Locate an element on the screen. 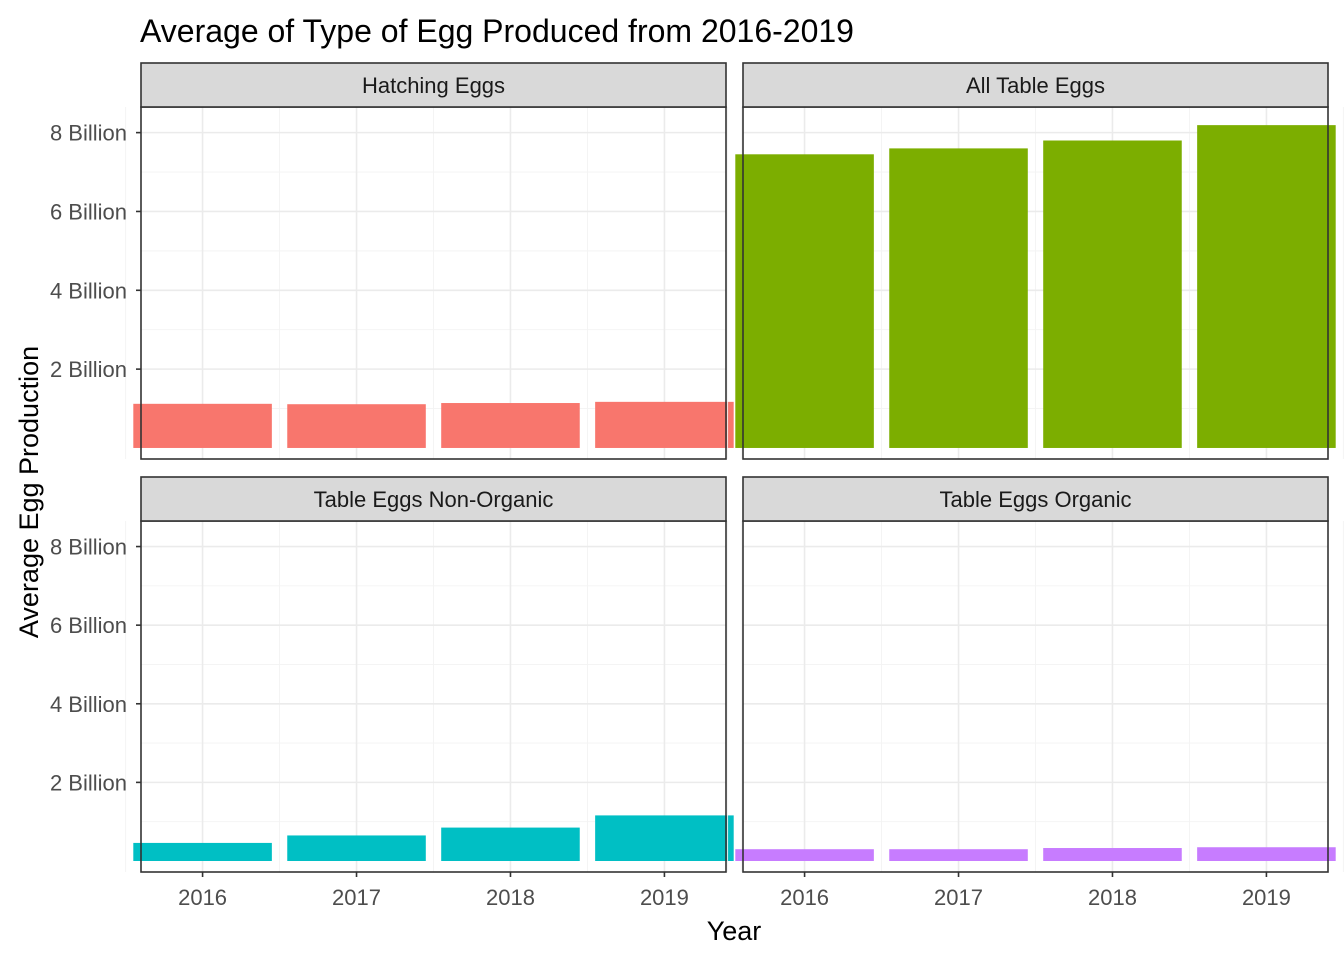 Image resolution: width=1344 pixels, height=960 pixels. y-axis-title: Average Egg Production is located at coordinates (29, 492).